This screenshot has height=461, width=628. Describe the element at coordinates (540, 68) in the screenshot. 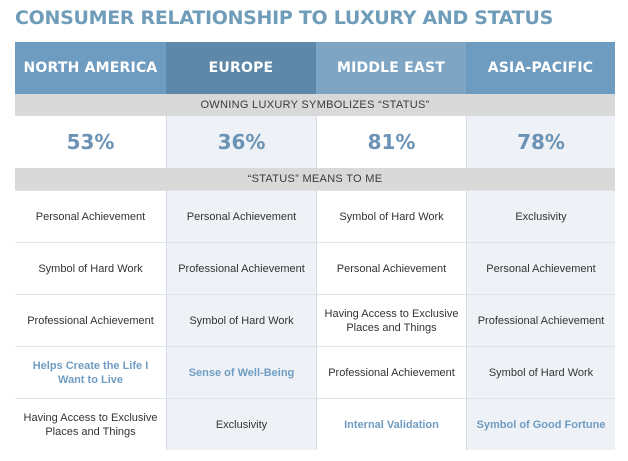

I see `region-header-asia-pacific: ASIA-PACIFIC` at that location.